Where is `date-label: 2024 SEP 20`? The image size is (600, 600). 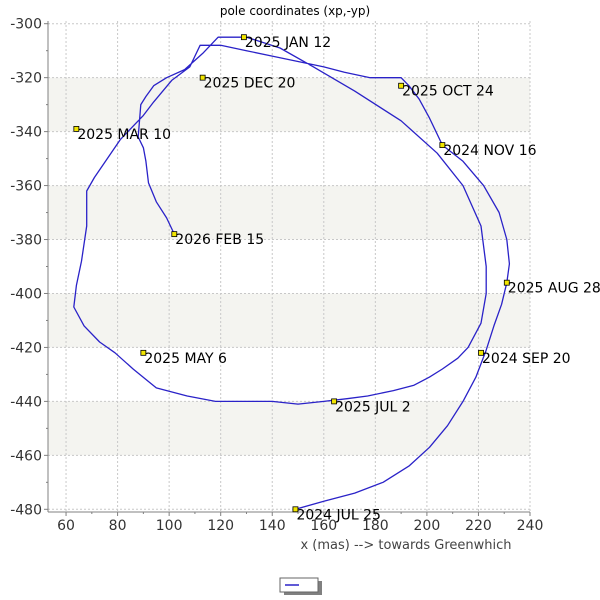
date-label: 2024 SEP 20 is located at coordinates (526, 359).